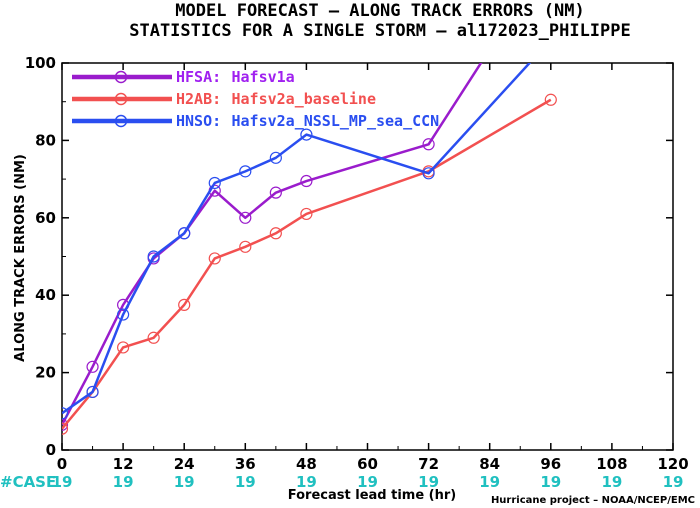  Describe the element at coordinates (306, 464) in the screenshot. I see `x-tick-label: 48` at that location.